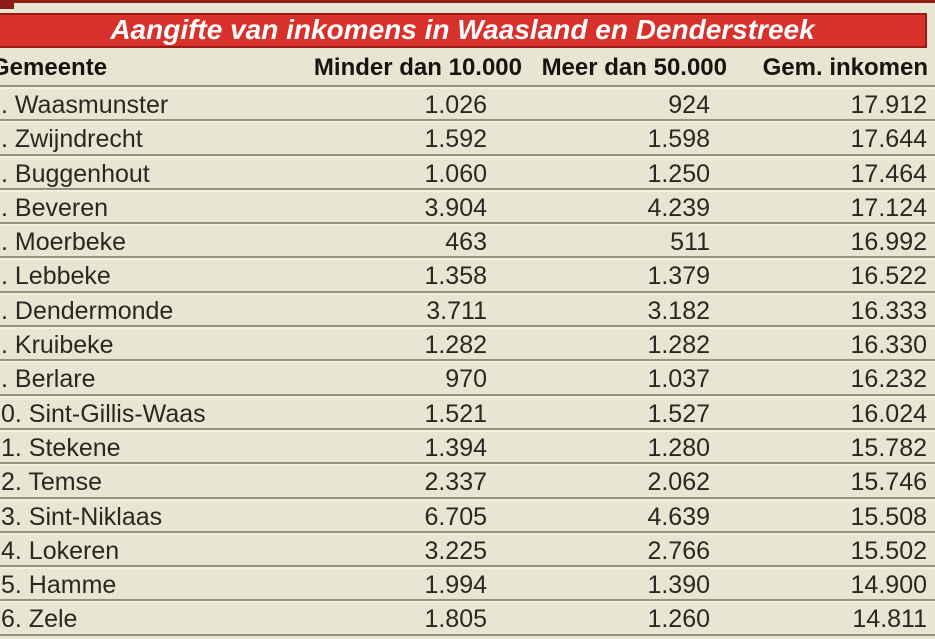 The height and width of the screenshot is (639, 935). Describe the element at coordinates (57, 345) in the screenshot. I see `gemeente-cell: . Kruibeke` at that location.